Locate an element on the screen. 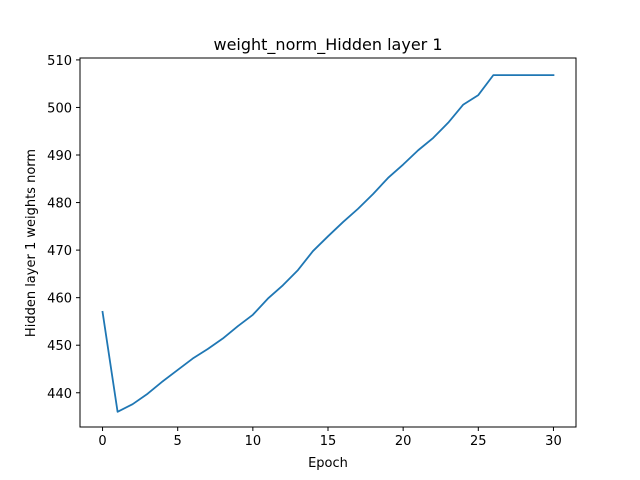 The height and width of the screenshot is (480, 640). y-tick-label: 500 is located at coordinates (59, 108).